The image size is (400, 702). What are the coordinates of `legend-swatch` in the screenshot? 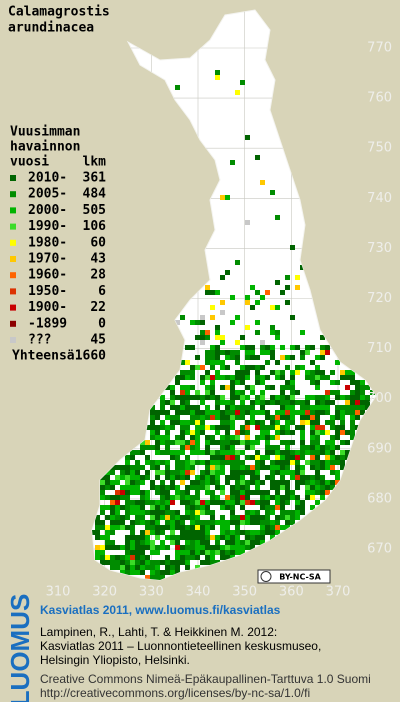 It's located at (13, 323).